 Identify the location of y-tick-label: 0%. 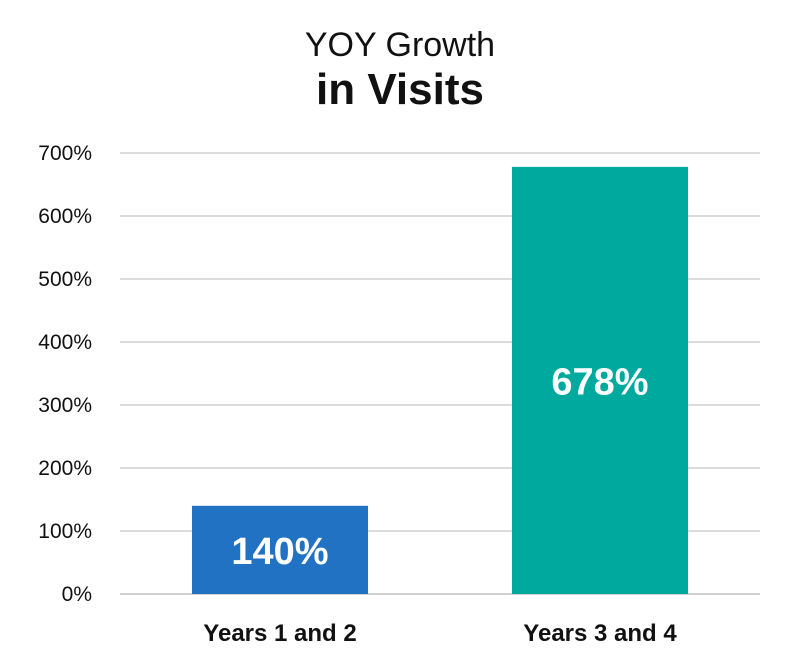
(77, 594).